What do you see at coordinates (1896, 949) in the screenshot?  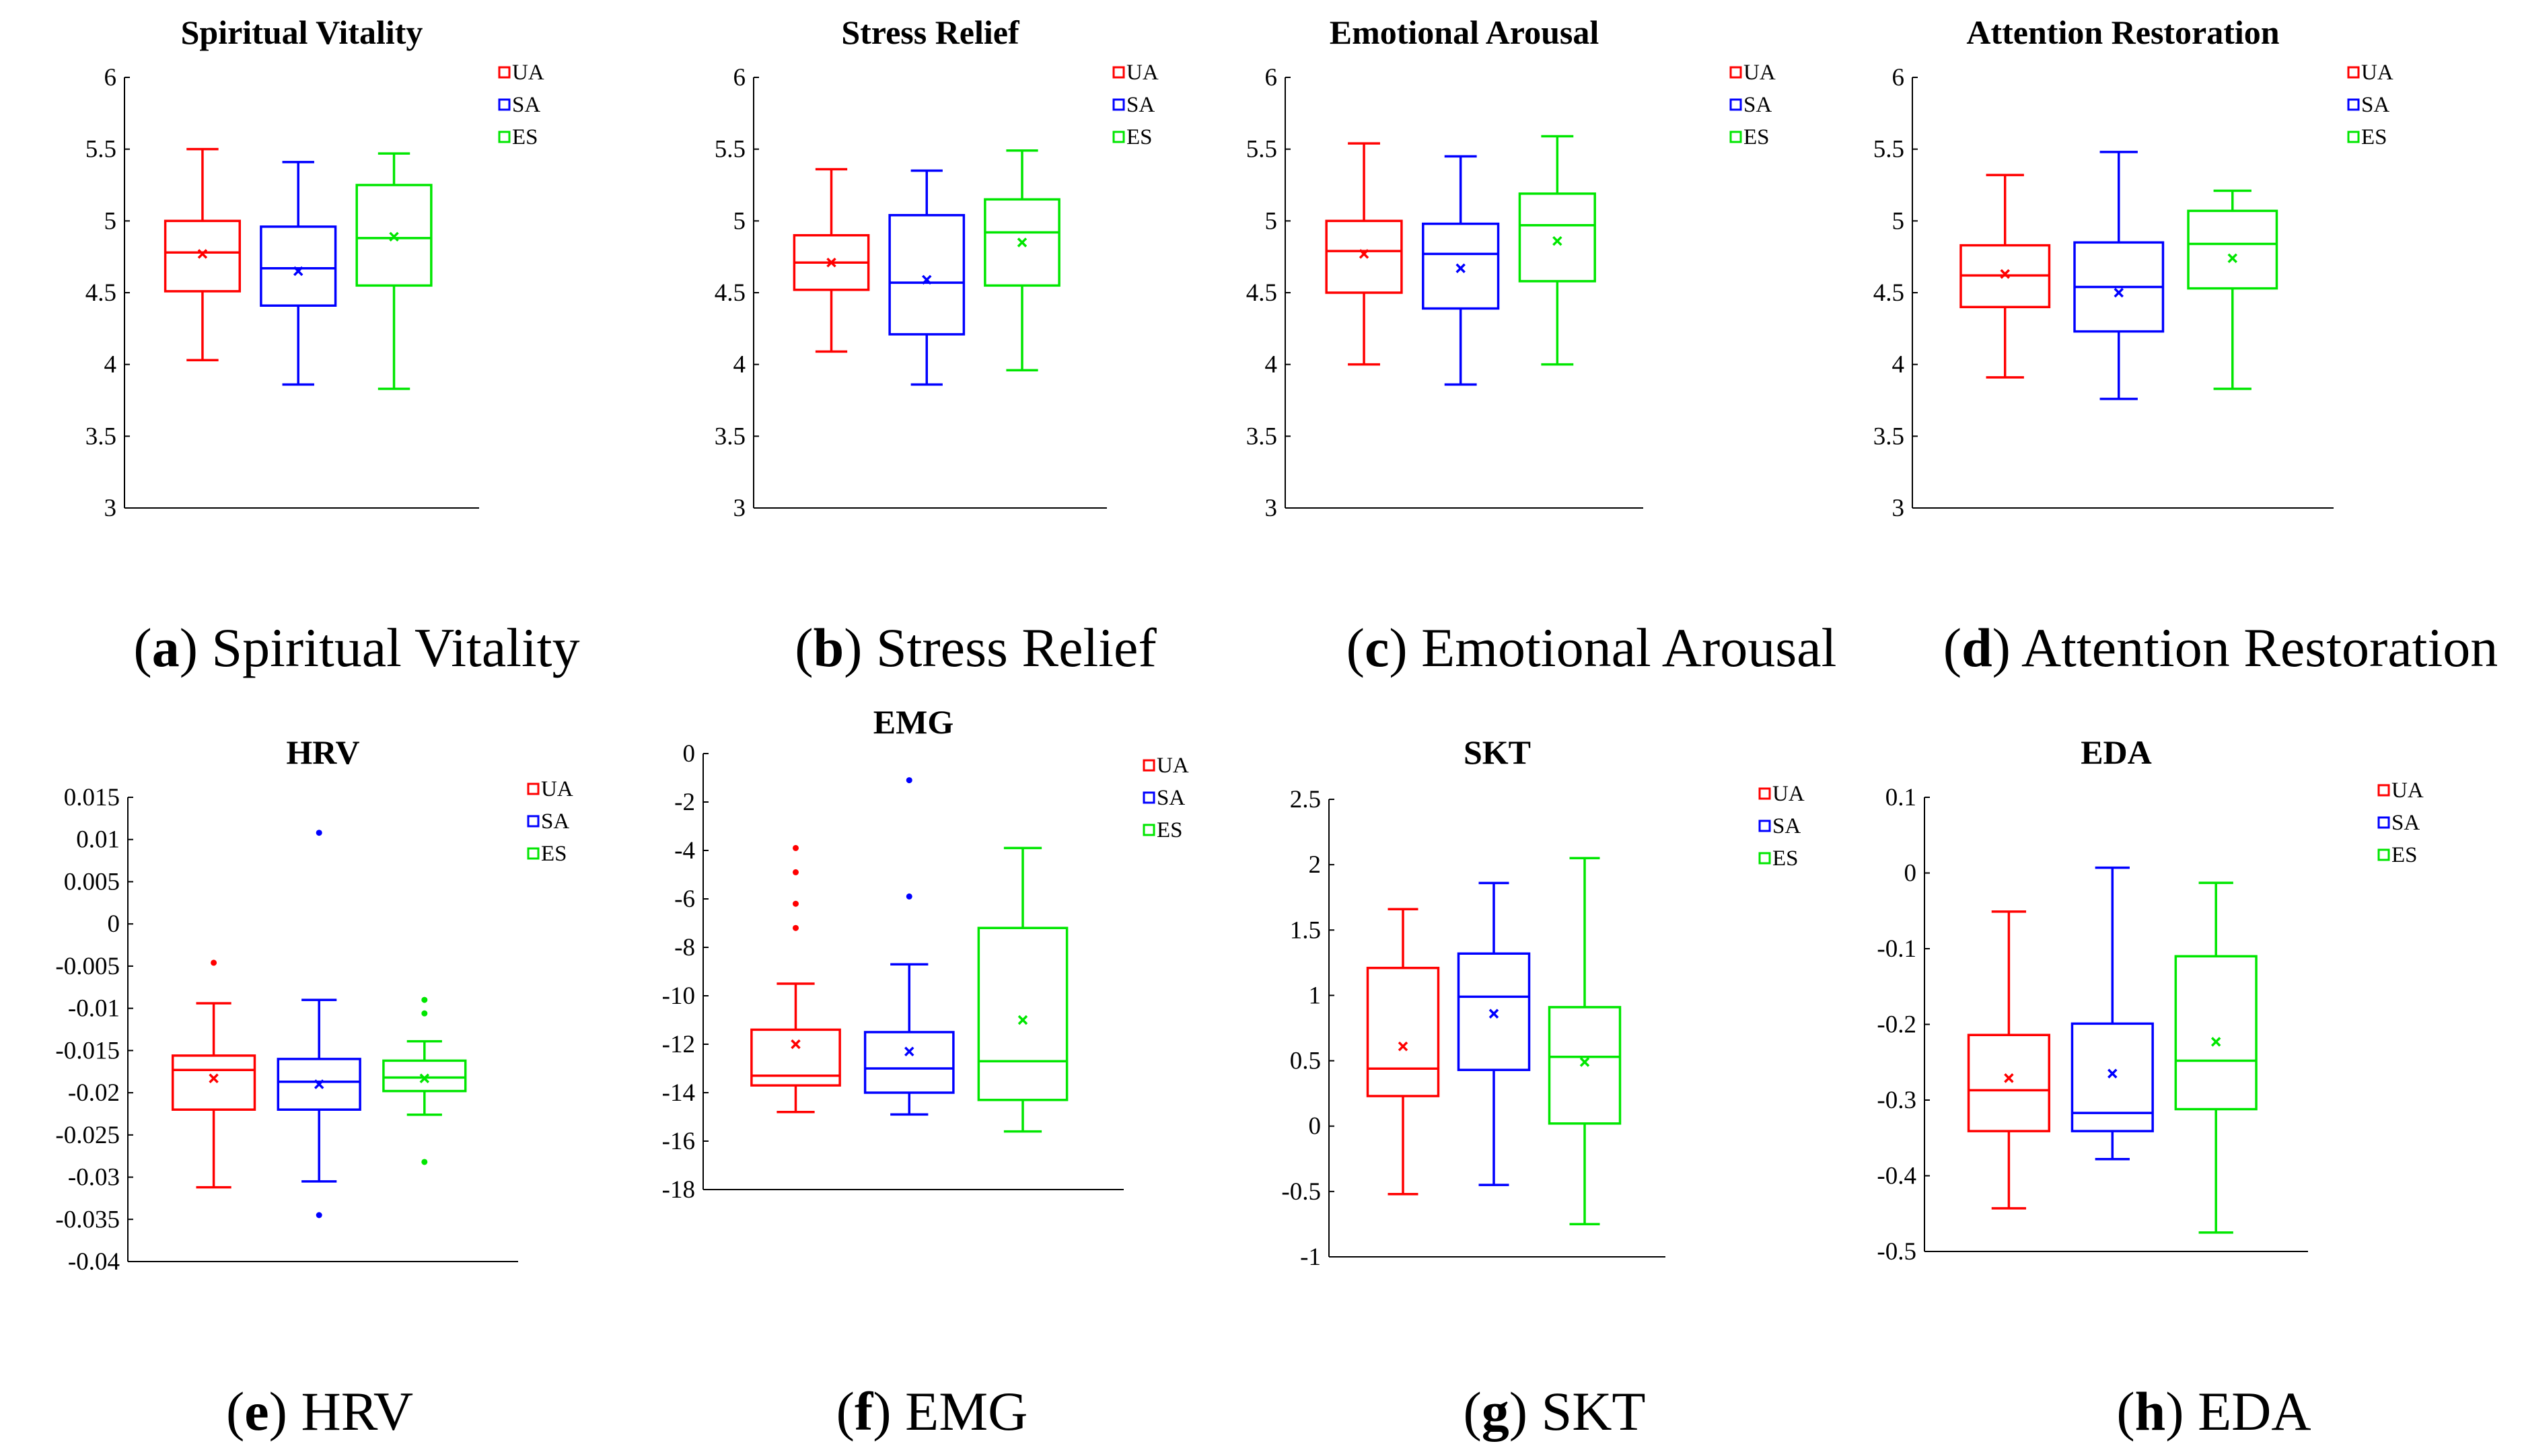 I see `y-tick-label: -0.1` at bounding box center [1896, 949].